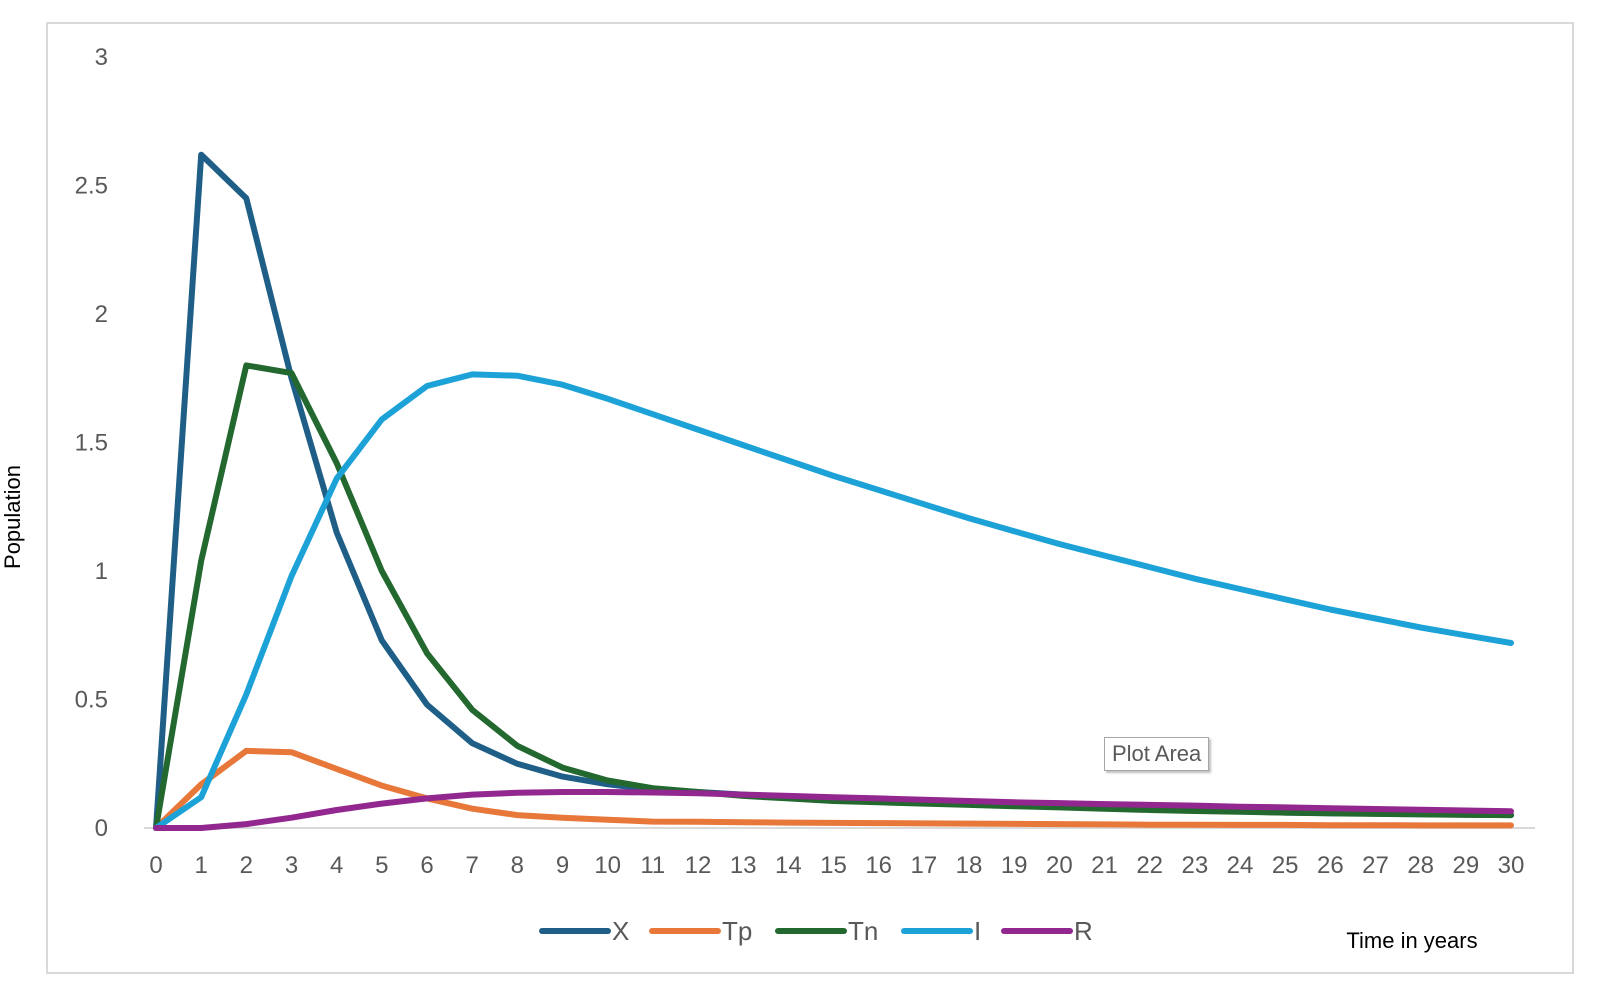 The image size is (1610, 983). I want to click on legend-item-r: R, so click(1047, 931).